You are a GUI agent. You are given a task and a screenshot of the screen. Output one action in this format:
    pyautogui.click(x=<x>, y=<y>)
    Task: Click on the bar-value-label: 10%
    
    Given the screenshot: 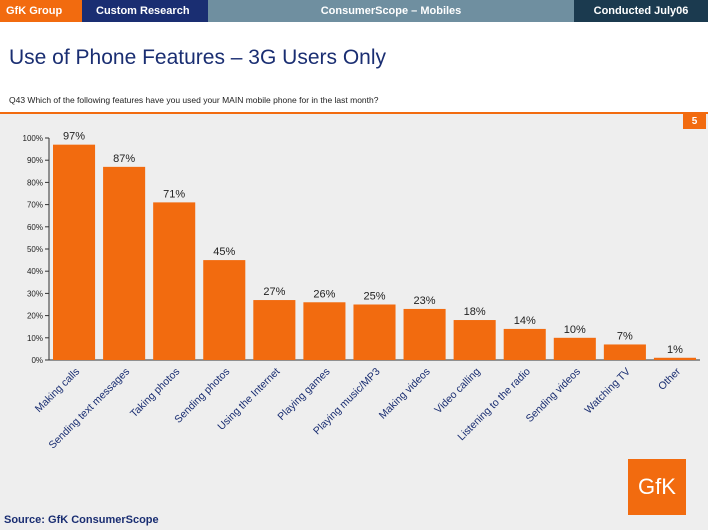 What is the action you would take?
    pyautogui.click(x=575, y=330)
    